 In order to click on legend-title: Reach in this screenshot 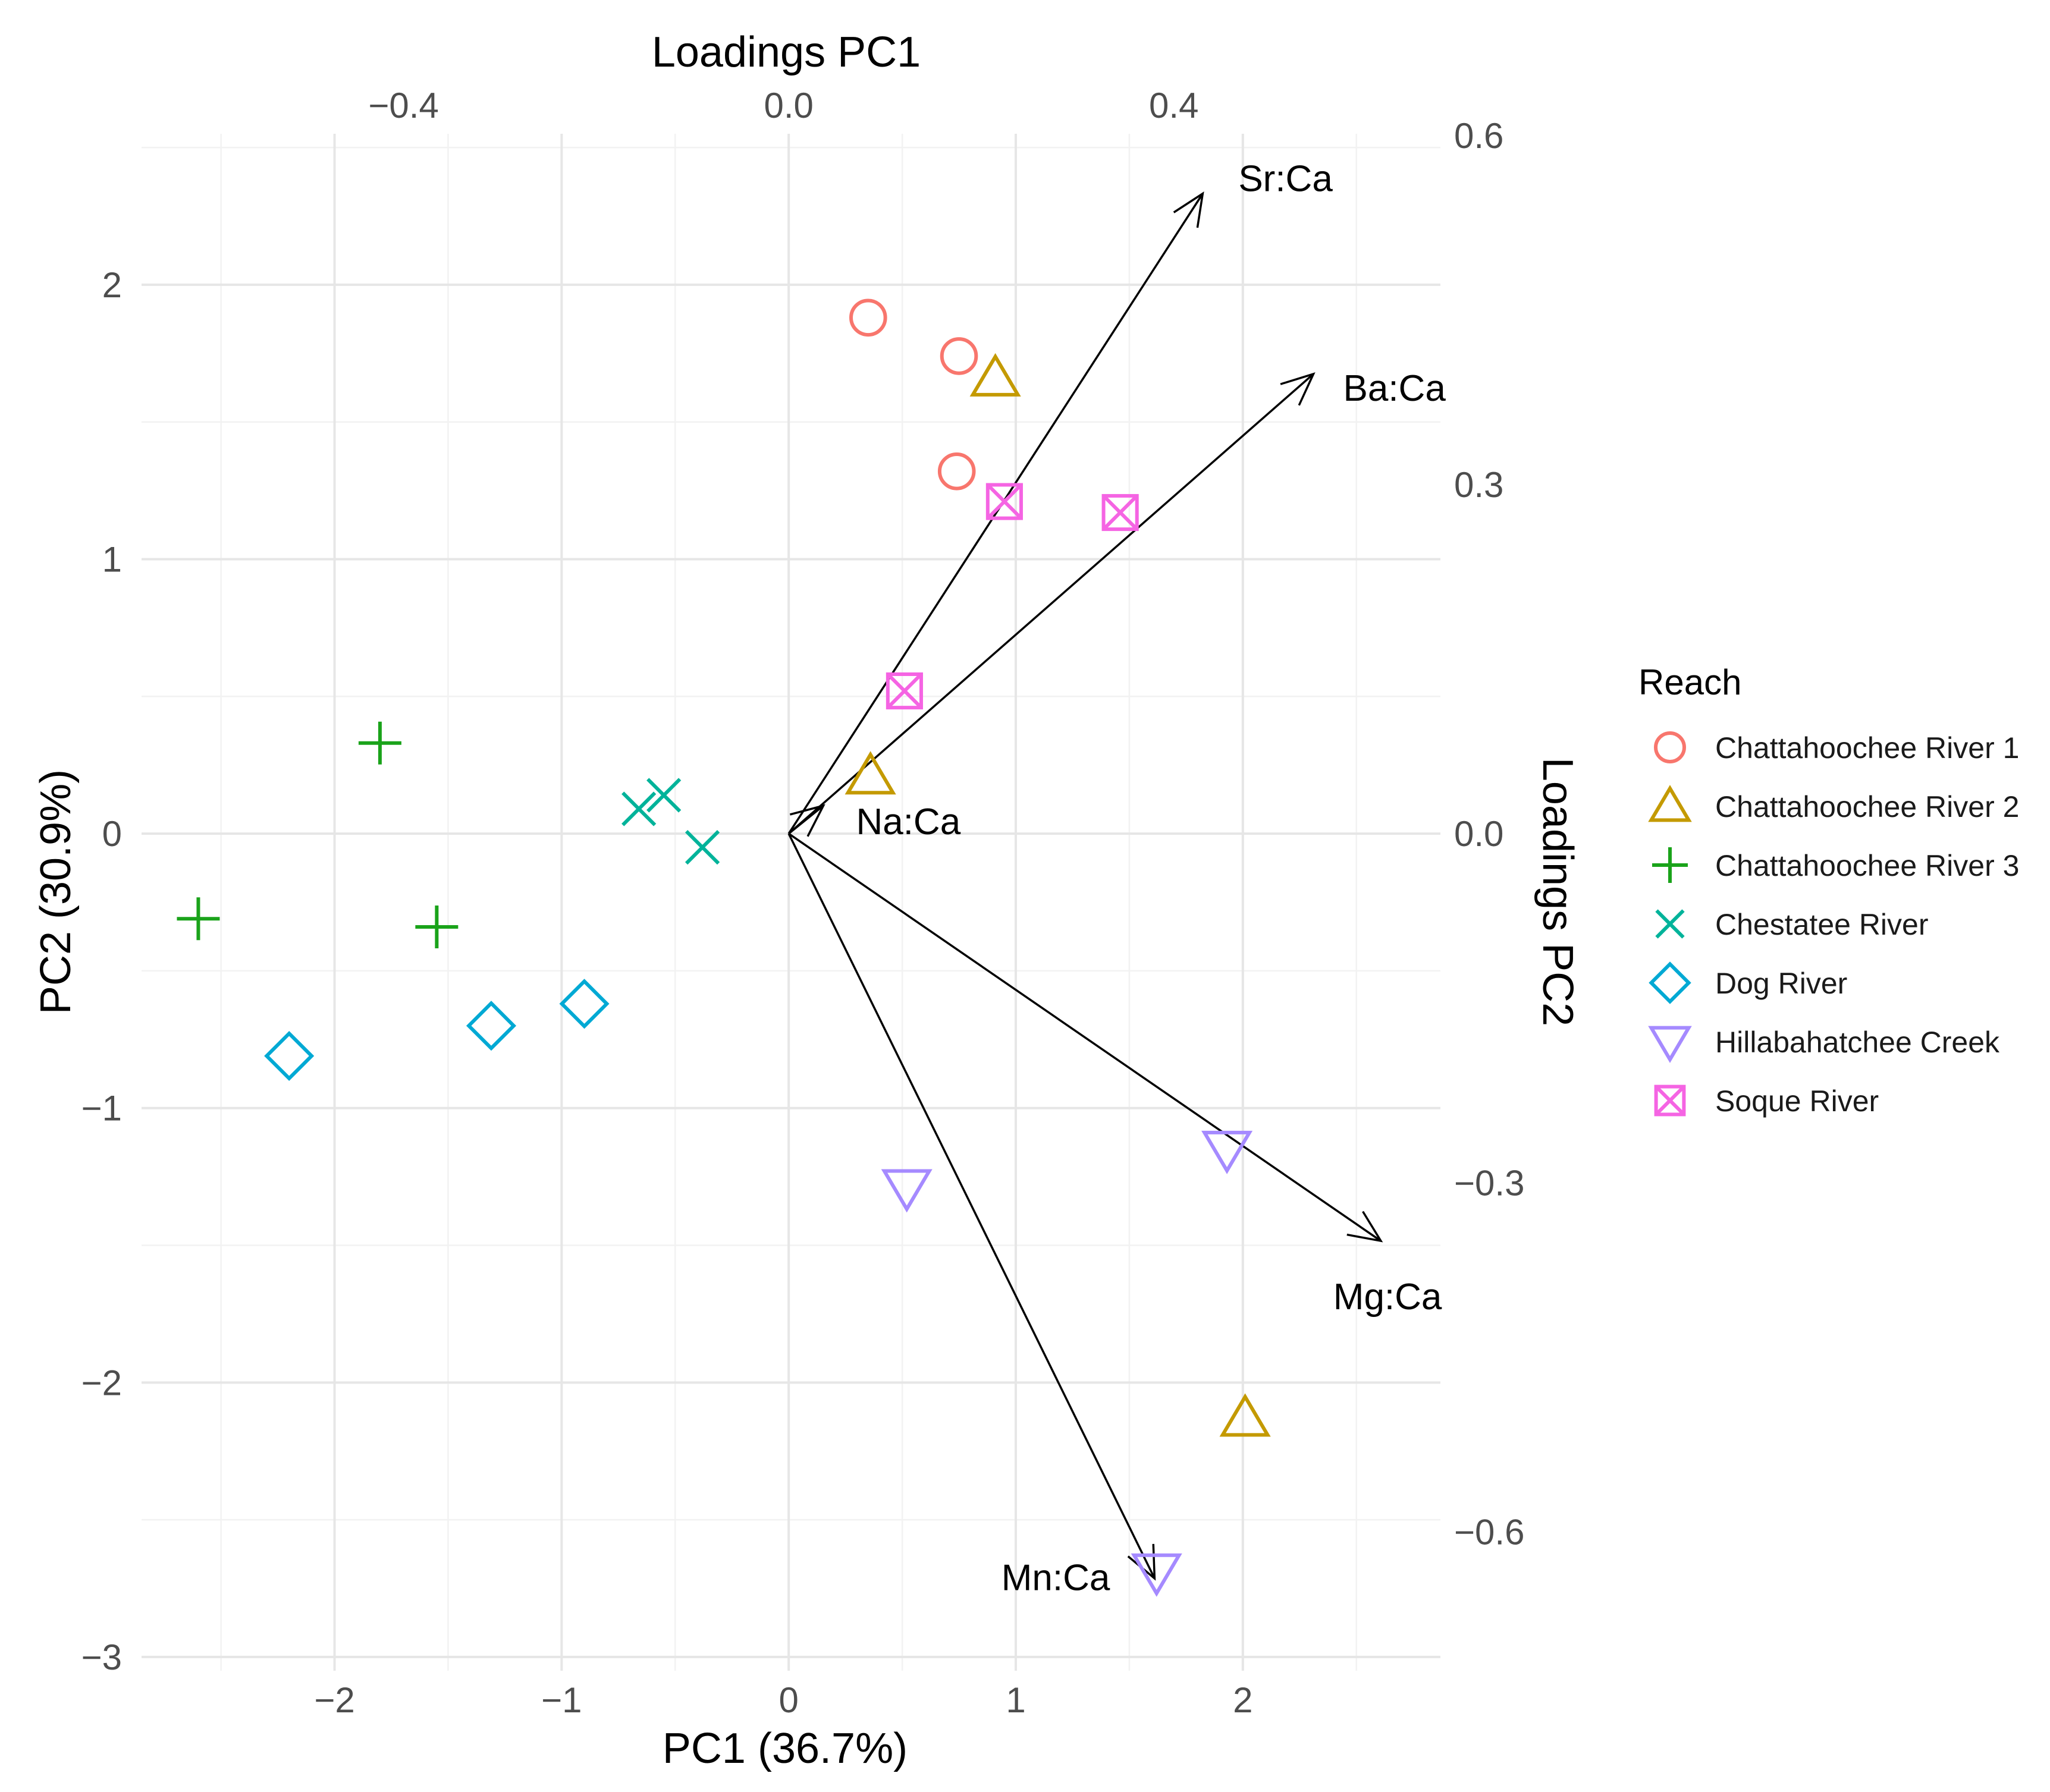, I will do `click(1689, 682)`.